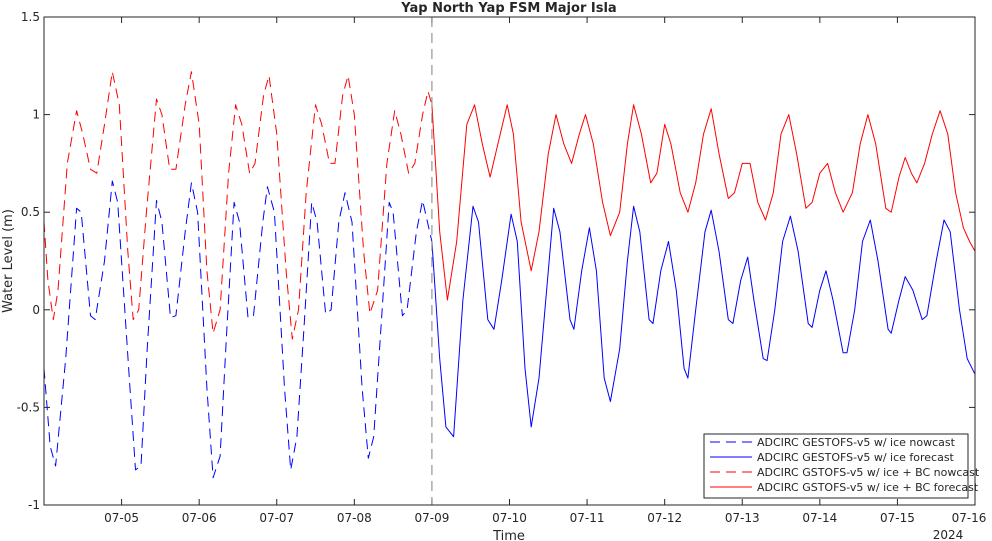  Describe the element at coordinates (30, 17) in the screenshot. I see `y-tick-label-5: 1.5` at that location.